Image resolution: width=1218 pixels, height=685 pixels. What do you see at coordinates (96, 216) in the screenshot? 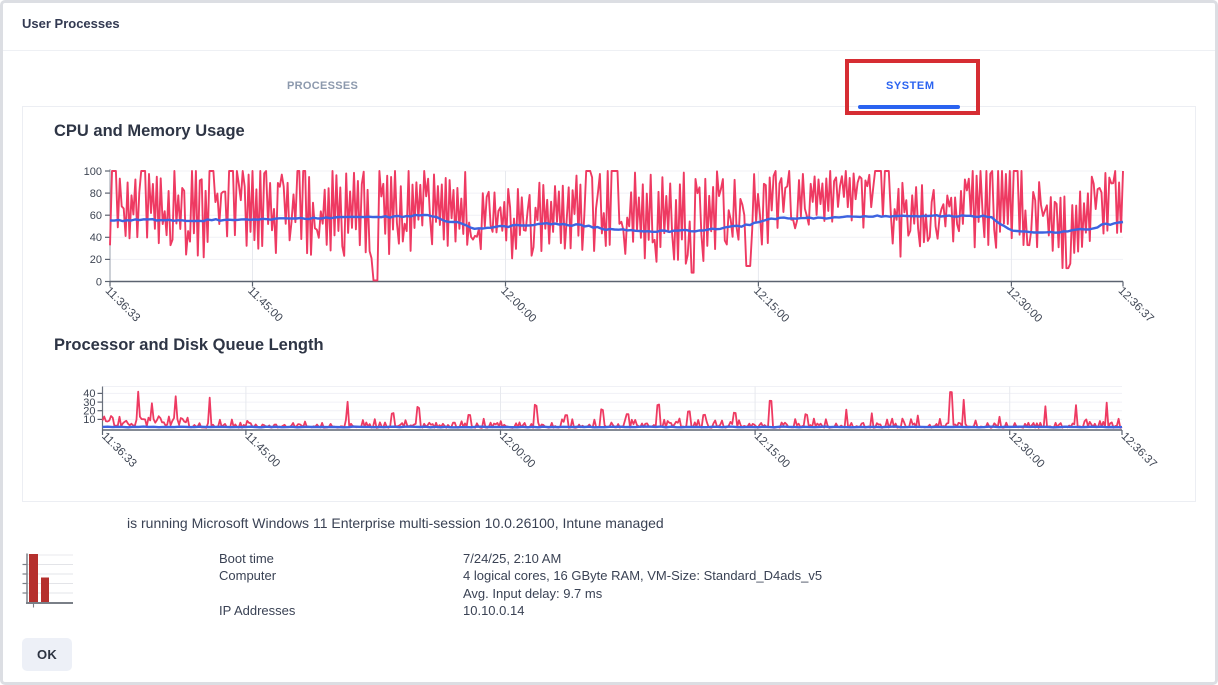
I see `svg-text: 60` at bounding box center [96, 216].